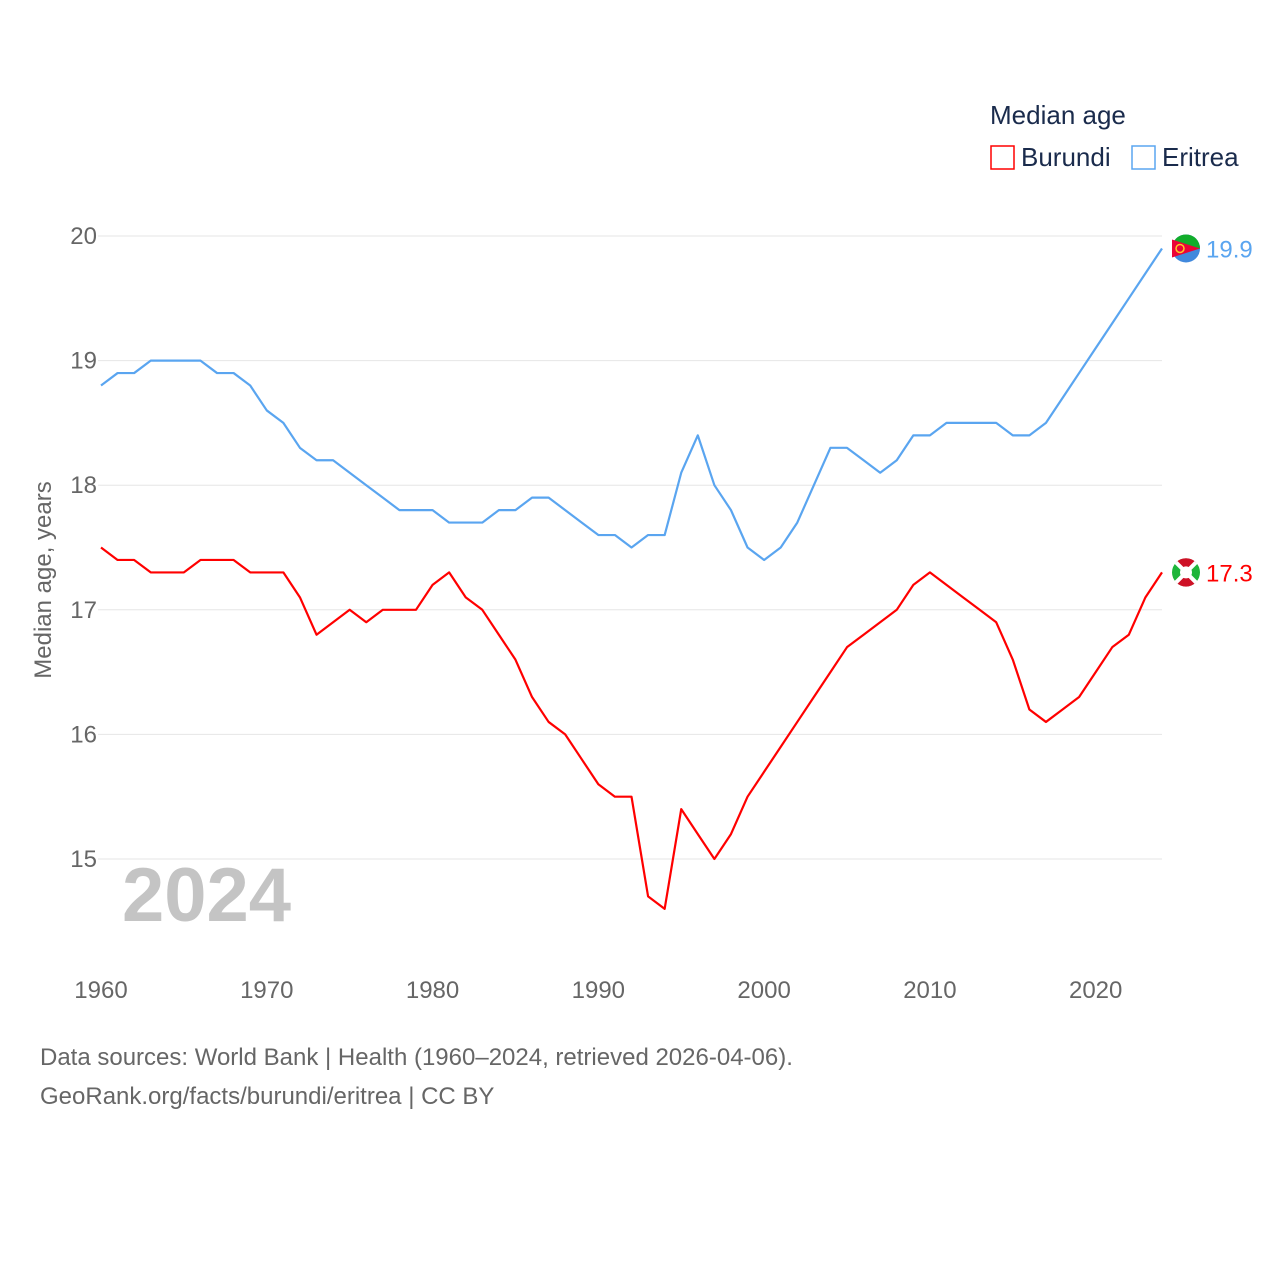  I want to click on legend-title: Median age, so click(1058, 115).